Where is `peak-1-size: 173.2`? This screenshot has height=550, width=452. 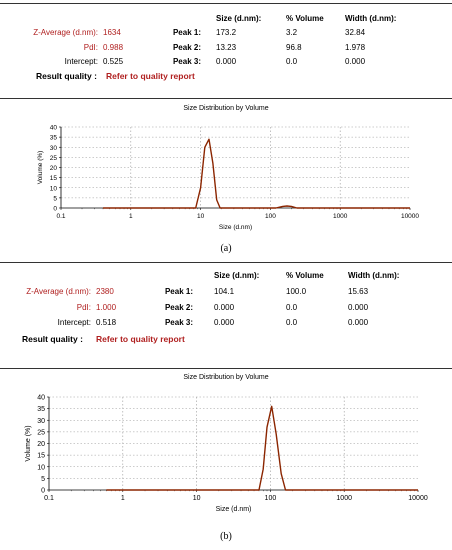 peak-1-size: 173.2 is located at coordinates (226, 32).